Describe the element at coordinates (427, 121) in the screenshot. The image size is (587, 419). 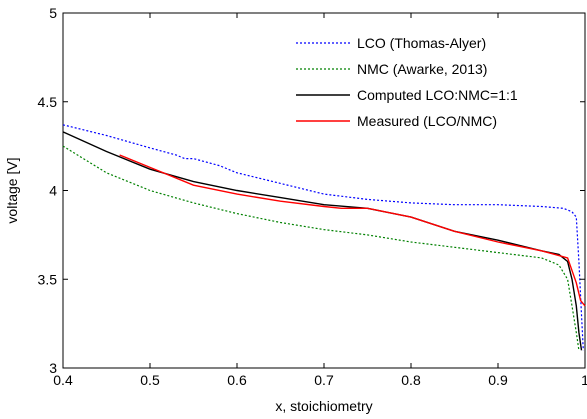
I see `legend-label-3: Measured (LCO/NMC)` at that location.